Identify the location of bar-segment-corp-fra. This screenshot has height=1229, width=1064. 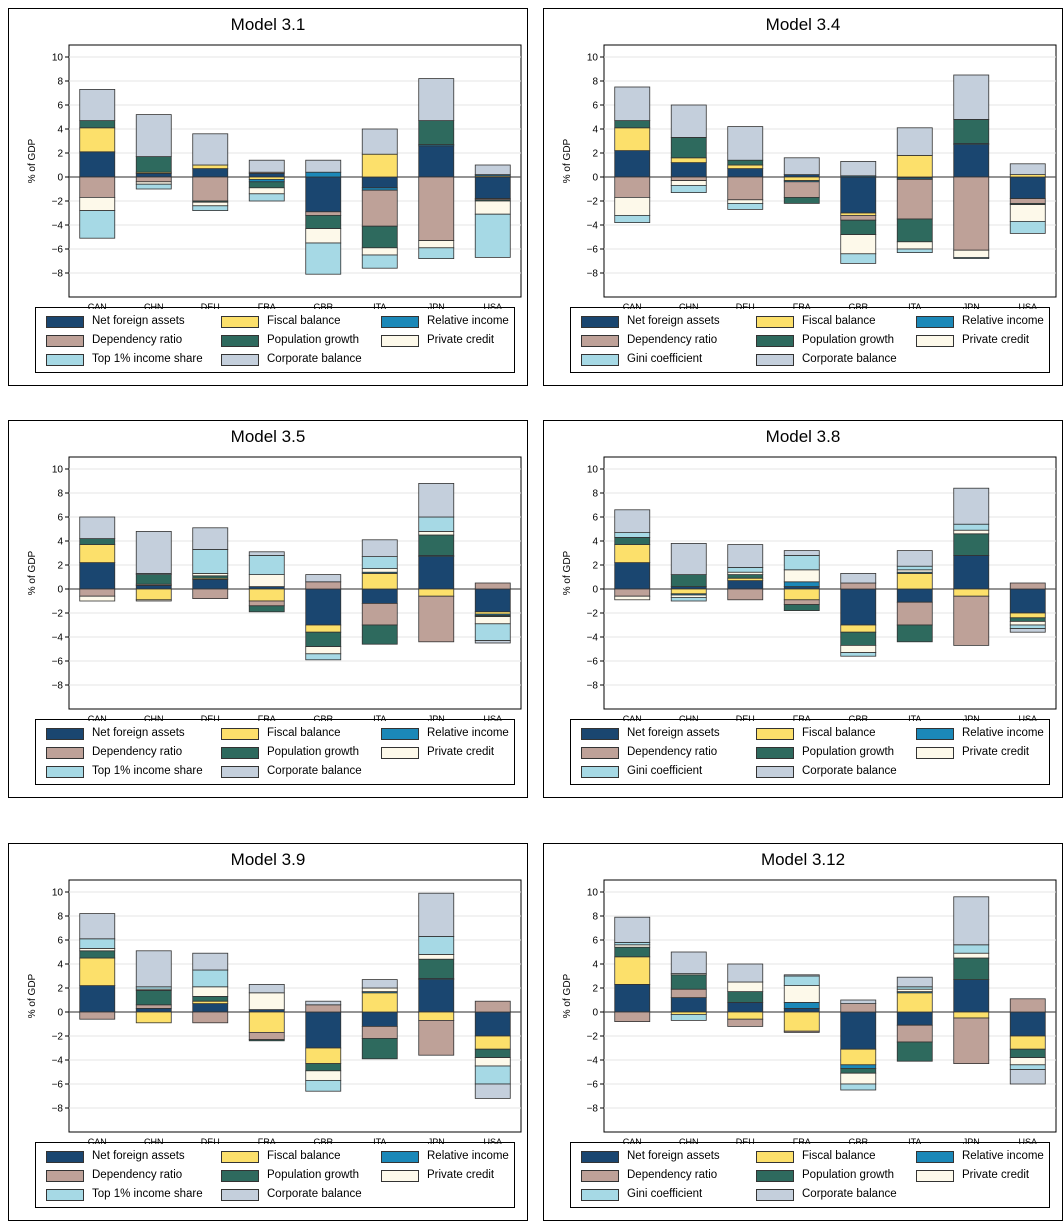
(801, 975).